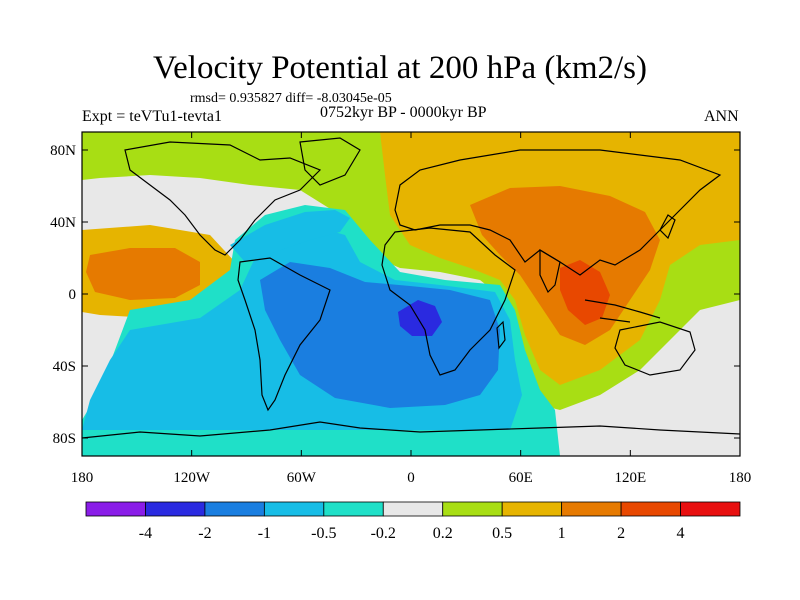 This screenshot has height=600, width=800. What do you see at coordinates (721, 116) in the screenshot?
I see `season-label: ANN` at bounding box center [721, 116].